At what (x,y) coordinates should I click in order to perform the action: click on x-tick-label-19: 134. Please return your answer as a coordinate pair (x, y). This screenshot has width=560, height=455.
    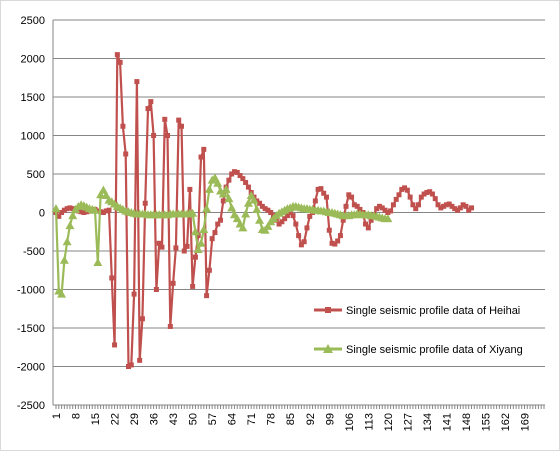
    Looking at the image, I should click on (428, 422).